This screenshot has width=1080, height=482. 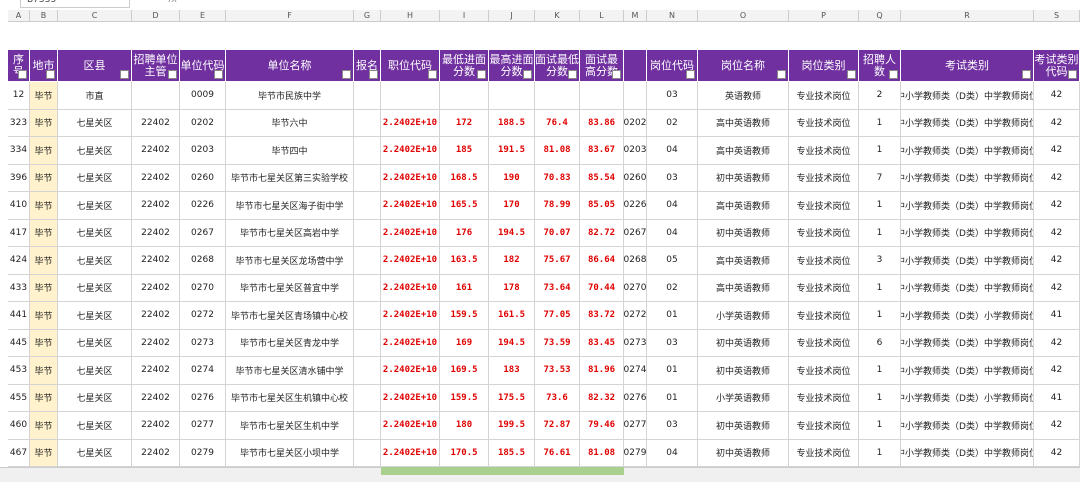 What do you see at coordinates (19, 66) in the screenshot?
I see `header-cell: 序号` at bounding box center [19, 66].